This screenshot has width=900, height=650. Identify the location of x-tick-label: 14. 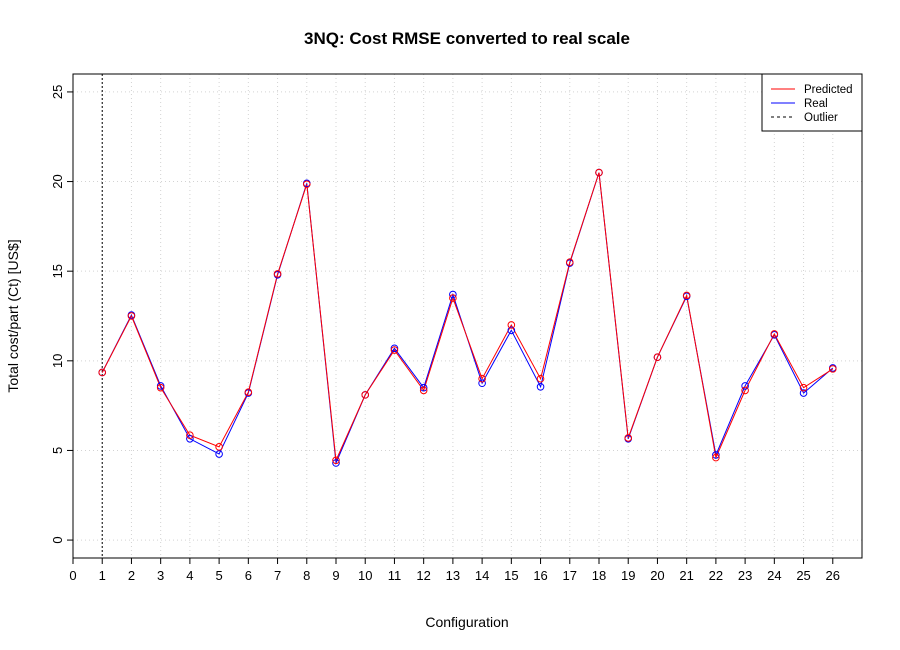
(482, 575).